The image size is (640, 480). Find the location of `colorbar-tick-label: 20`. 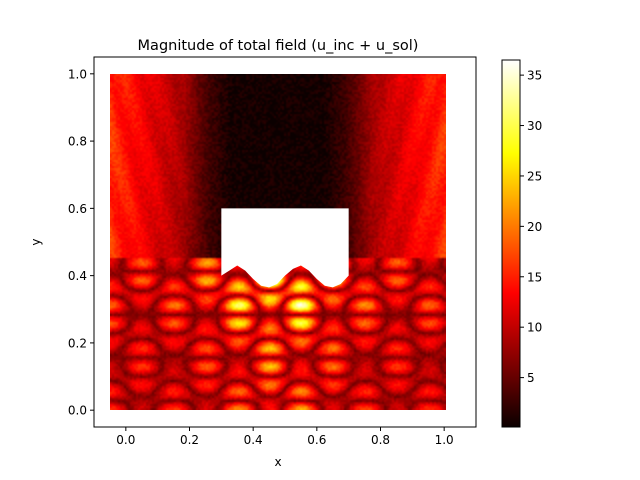

colorbar-tick-label: 20 is located at coordinates (534, 227).